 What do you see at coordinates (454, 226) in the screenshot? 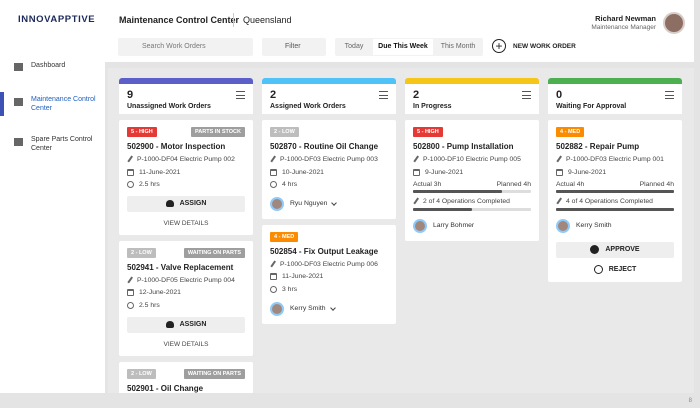
I see `assignee-name: Larry Bohmer` at bounding box center [454, 226].